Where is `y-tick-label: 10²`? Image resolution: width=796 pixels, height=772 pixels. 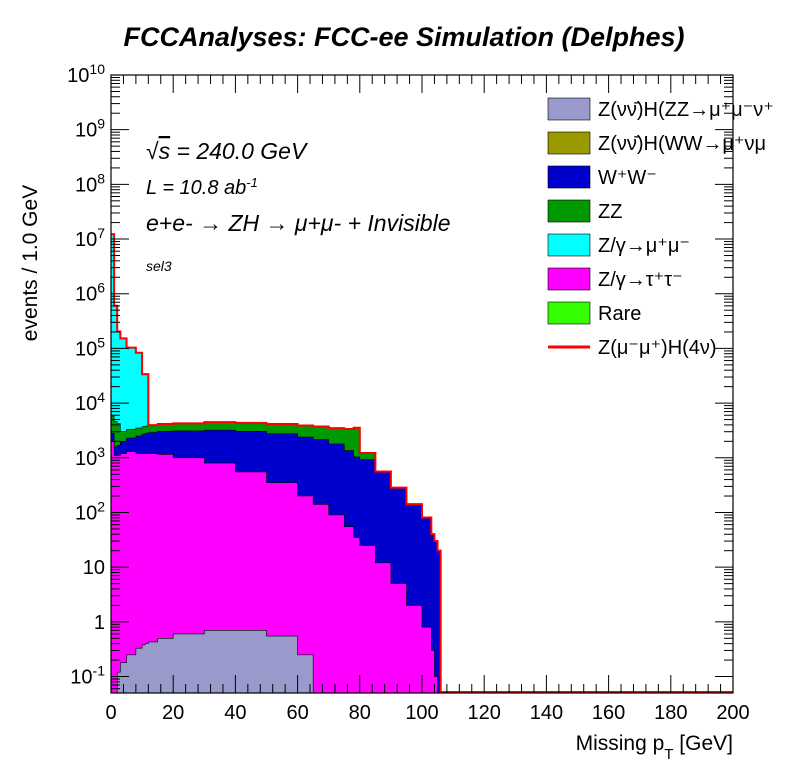 y-tick-label: 10² is located at coordinates (90, 511).